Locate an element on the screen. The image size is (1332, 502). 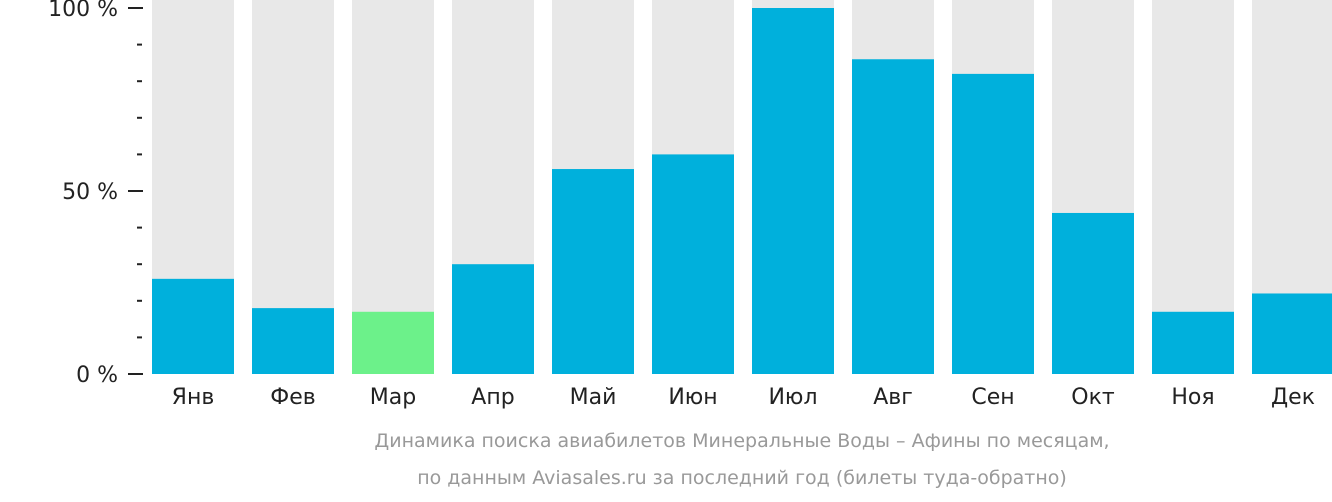
y-axis: 0 % 50 % 100 % is located at coordinates (95, 194).